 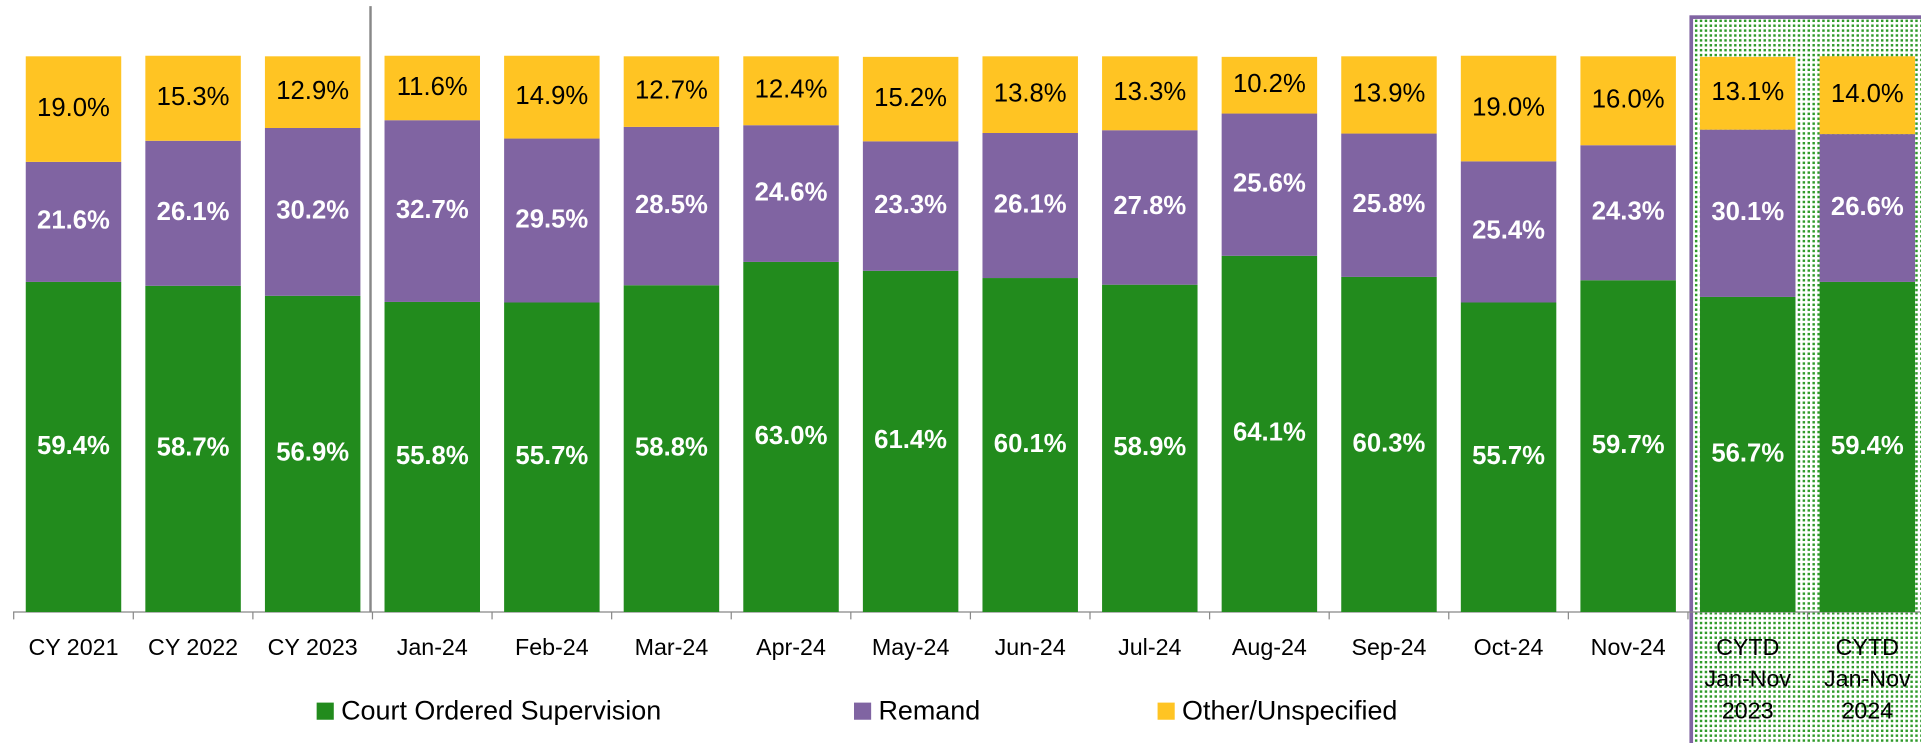 I want to click on data-label: 24.6%, so click(x=791, y=192).